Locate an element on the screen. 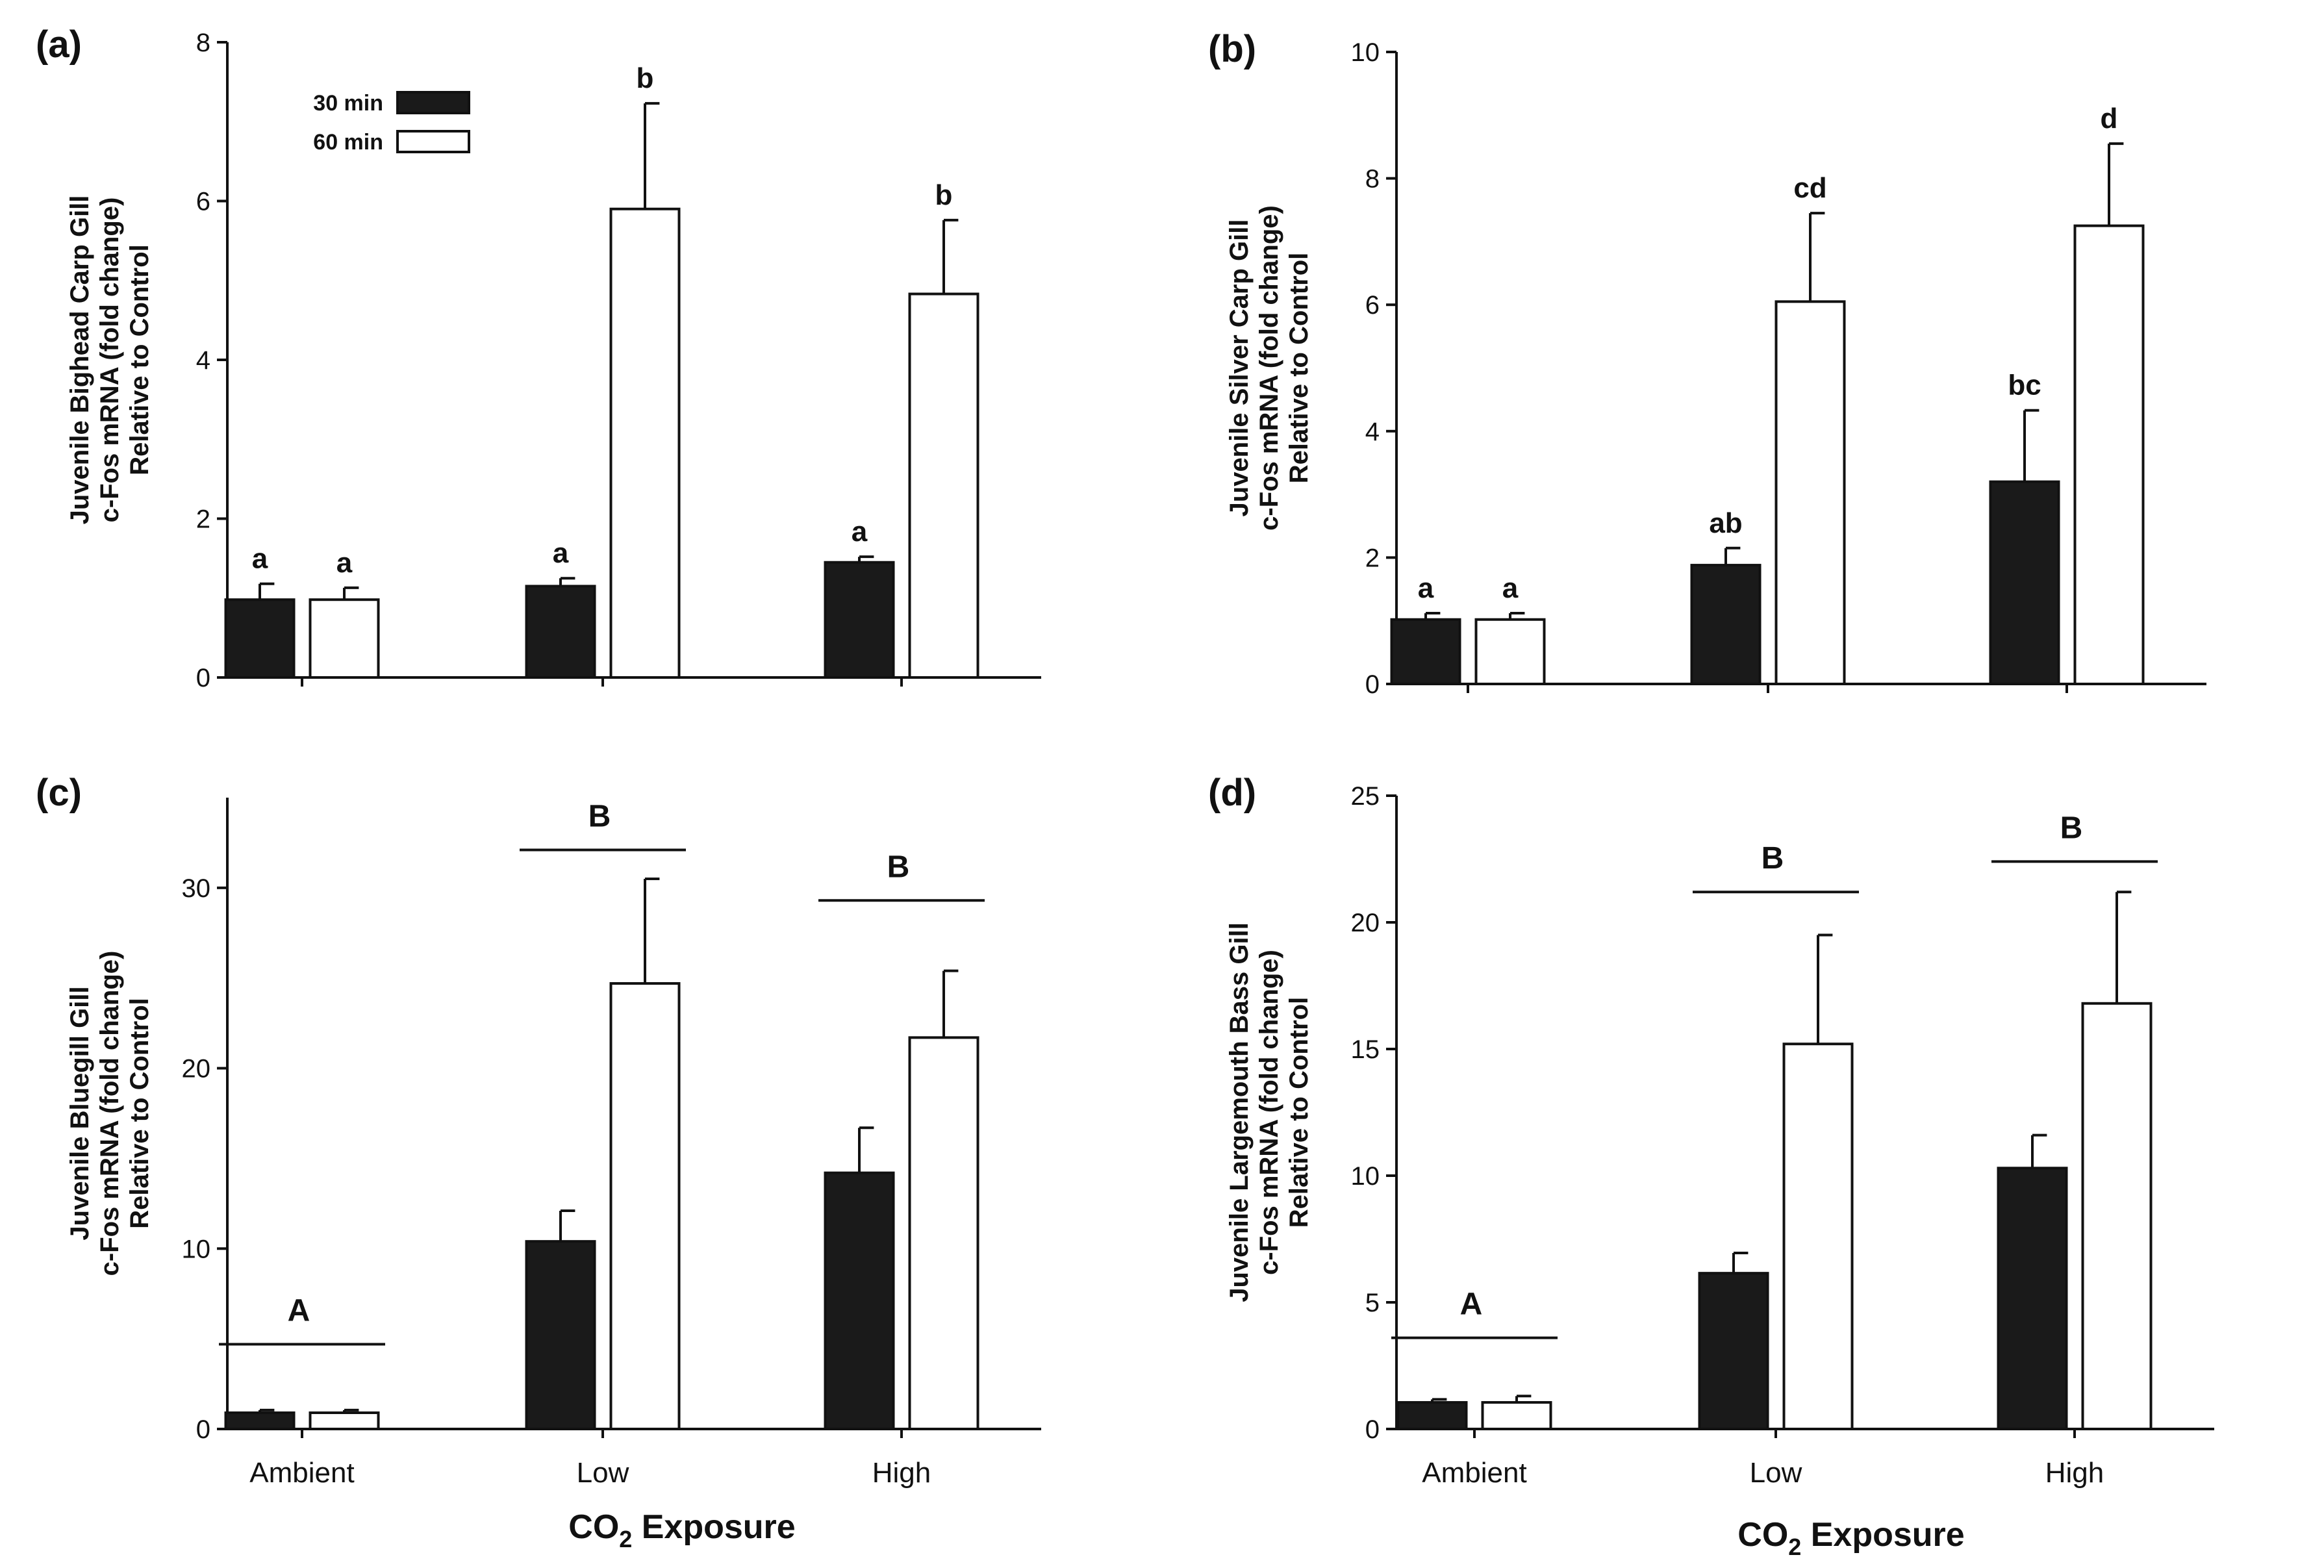 The height and width of the screenshot is (1568, 2324). y-tick-label: 5 is located at coordinates (1372, 1303).